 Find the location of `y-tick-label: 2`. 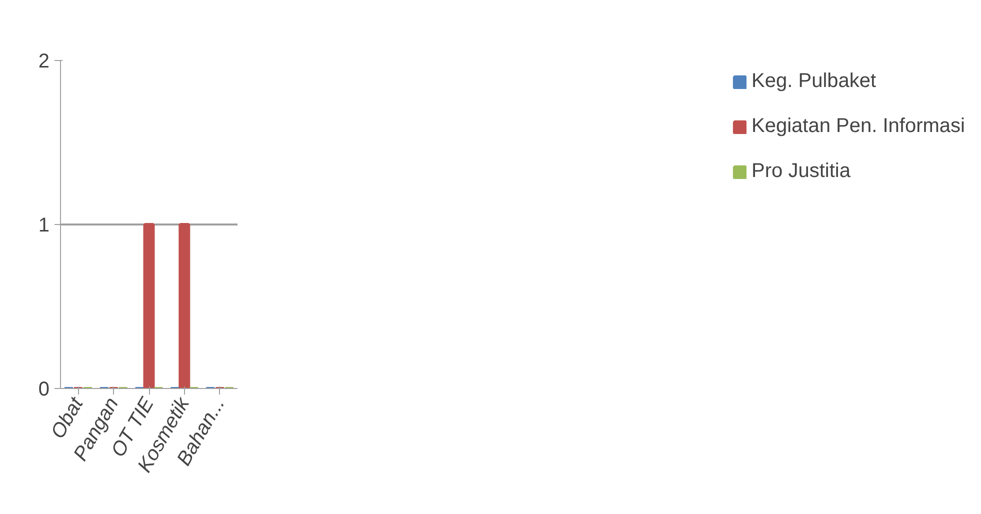

y-tick-label: 2 is located at coordinates (44, 61).